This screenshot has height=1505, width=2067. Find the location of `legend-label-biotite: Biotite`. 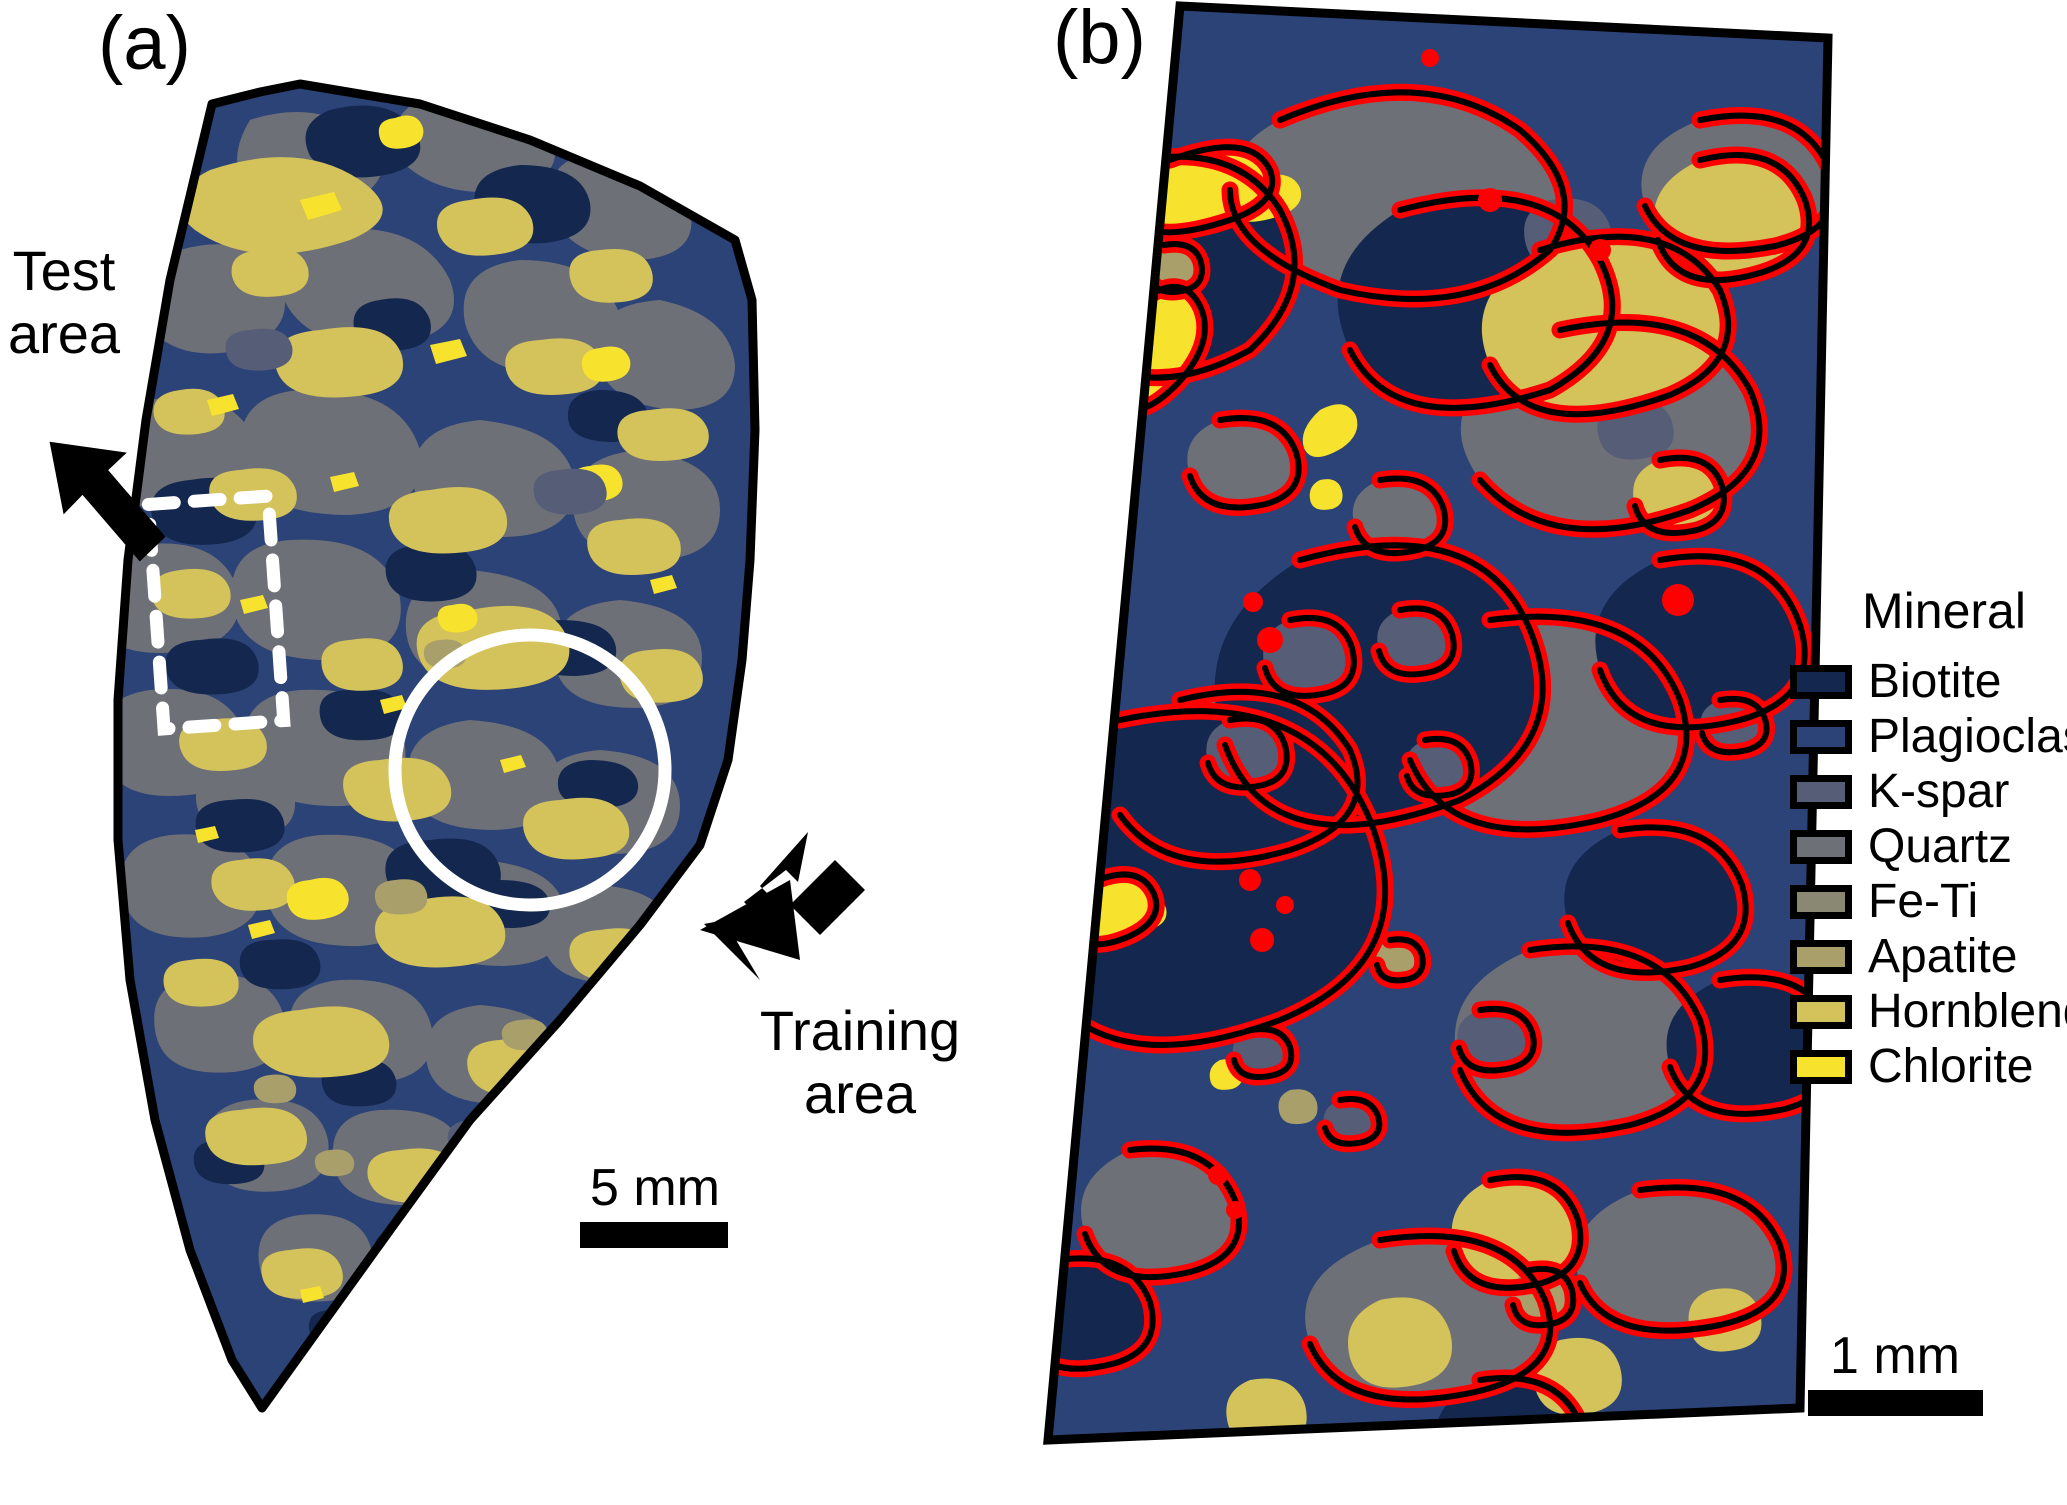

legend-label-biotite: Biotite is located at coordinates (1935, 681).